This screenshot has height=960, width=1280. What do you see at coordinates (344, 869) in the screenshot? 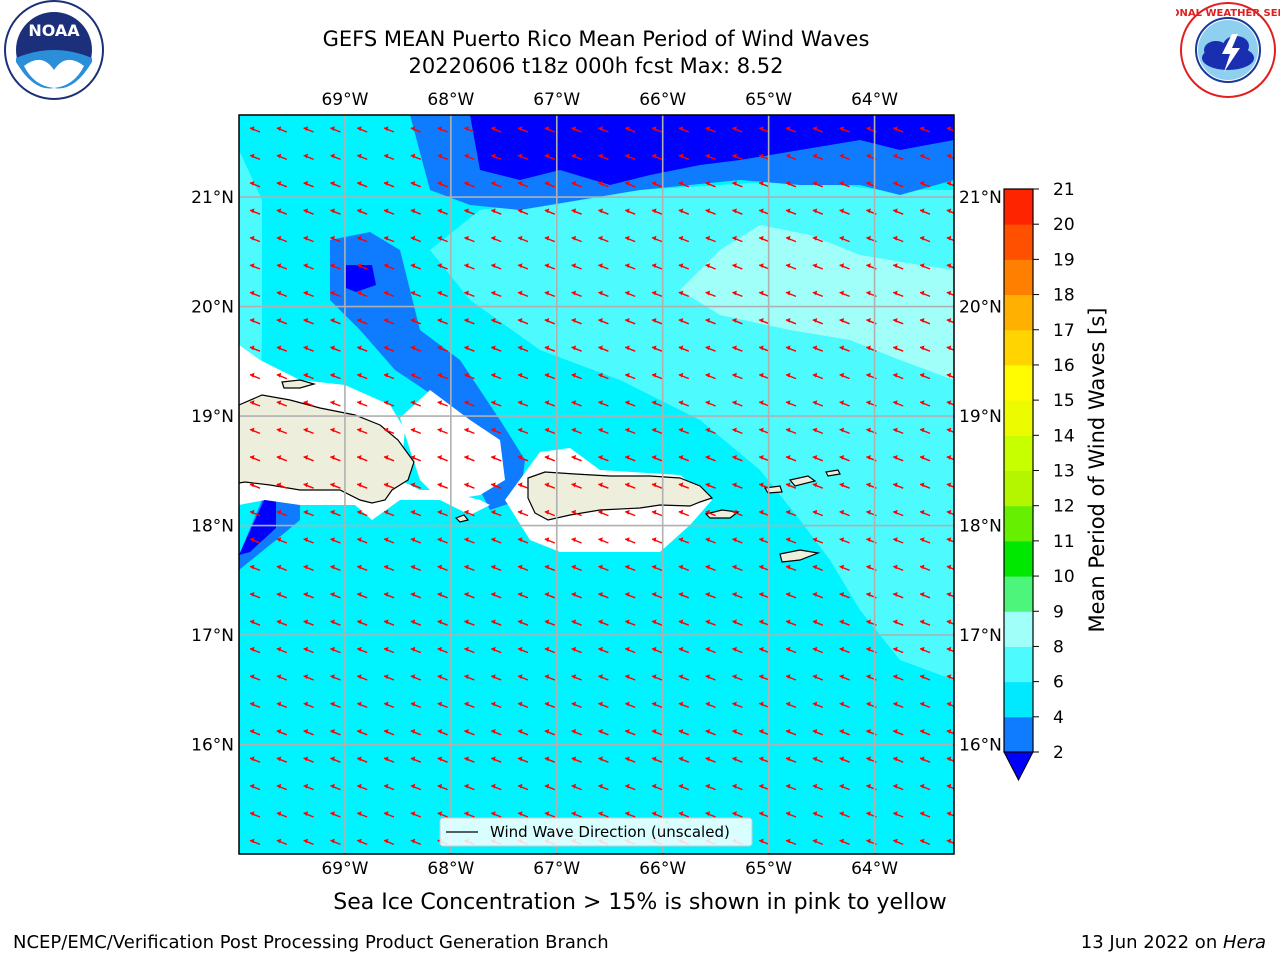
I see `lon-tick-label-bottom: 69°W` at bounding box center [344, 869].